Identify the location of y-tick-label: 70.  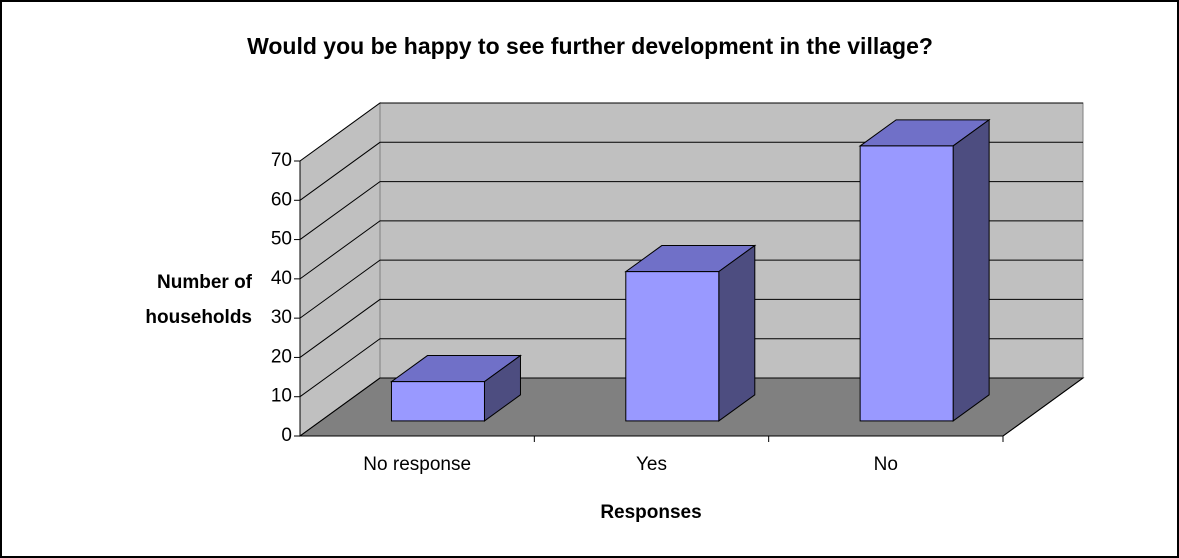
(281, 160).